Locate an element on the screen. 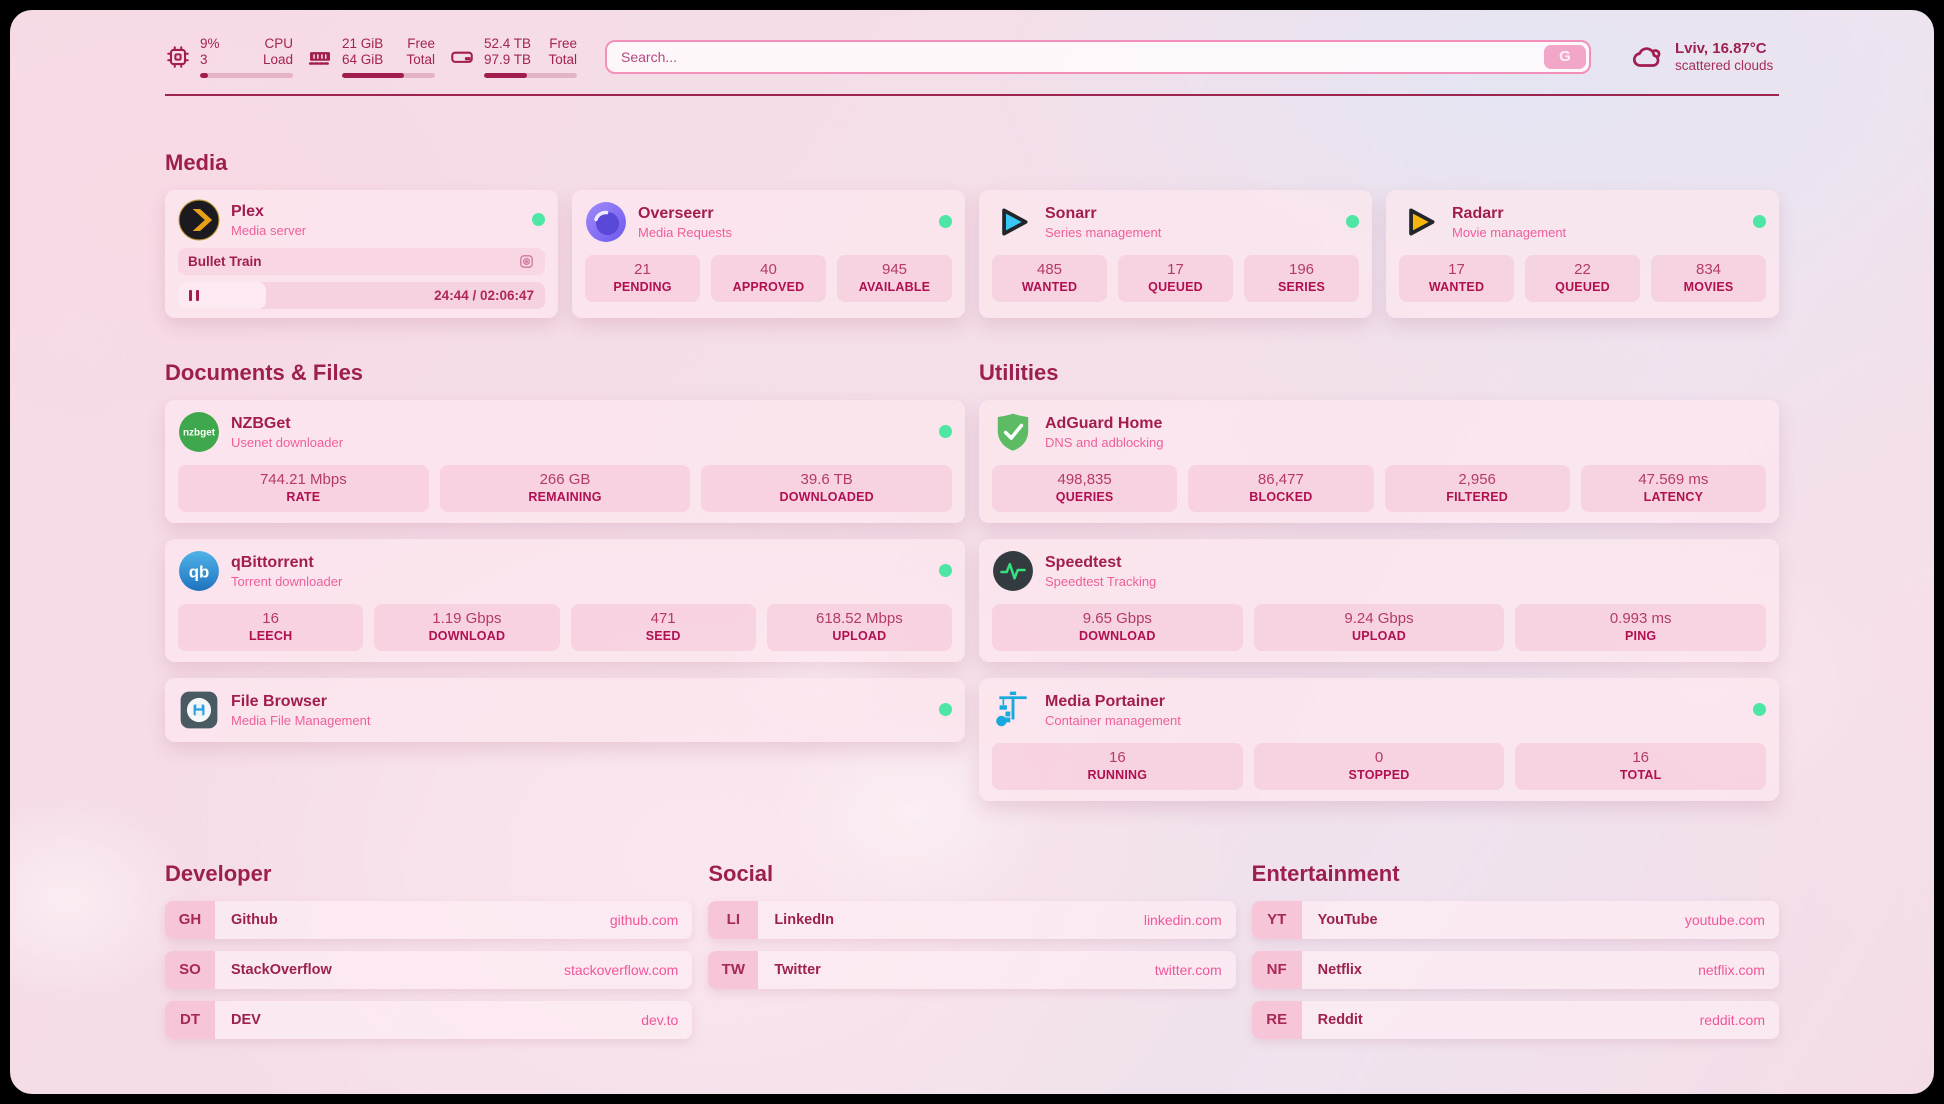 This screenshot has width=1944, height=1104. bookmark-url: youtube.com is located at coordinates (1724, 919).